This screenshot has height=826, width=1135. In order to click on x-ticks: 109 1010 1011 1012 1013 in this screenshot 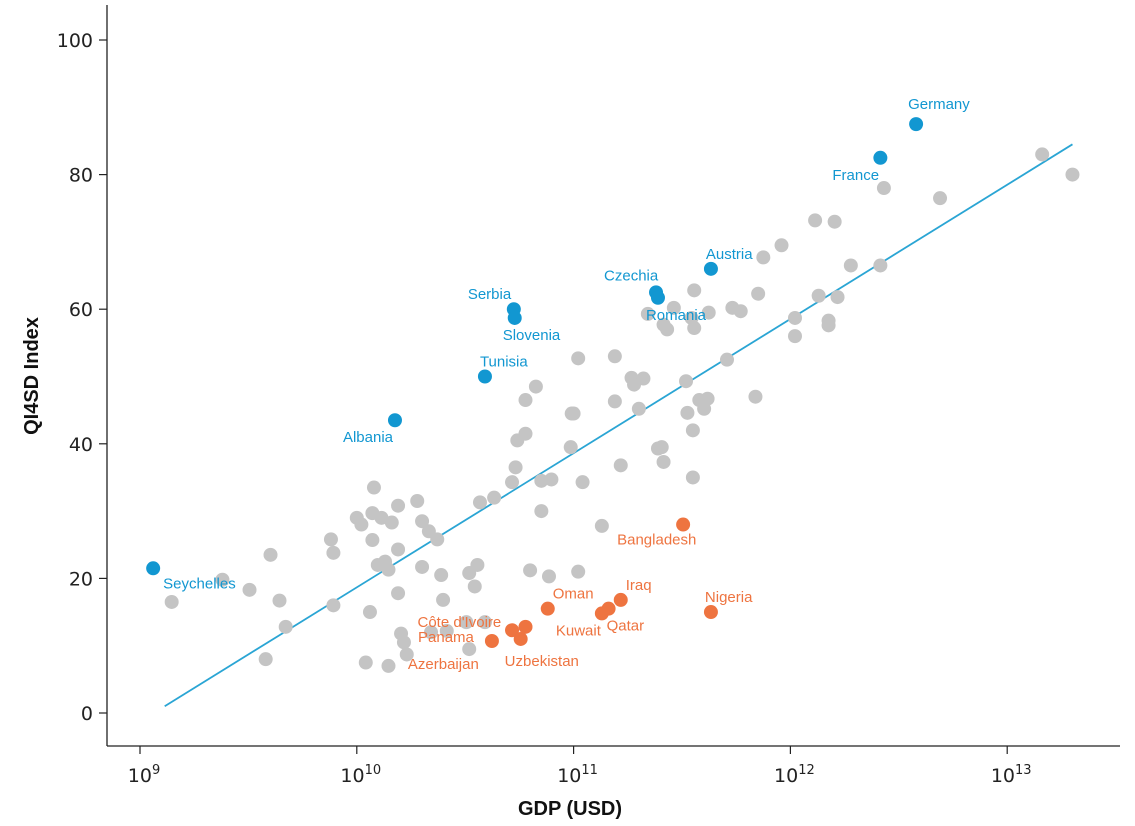, I will do `click(580, 766)`.